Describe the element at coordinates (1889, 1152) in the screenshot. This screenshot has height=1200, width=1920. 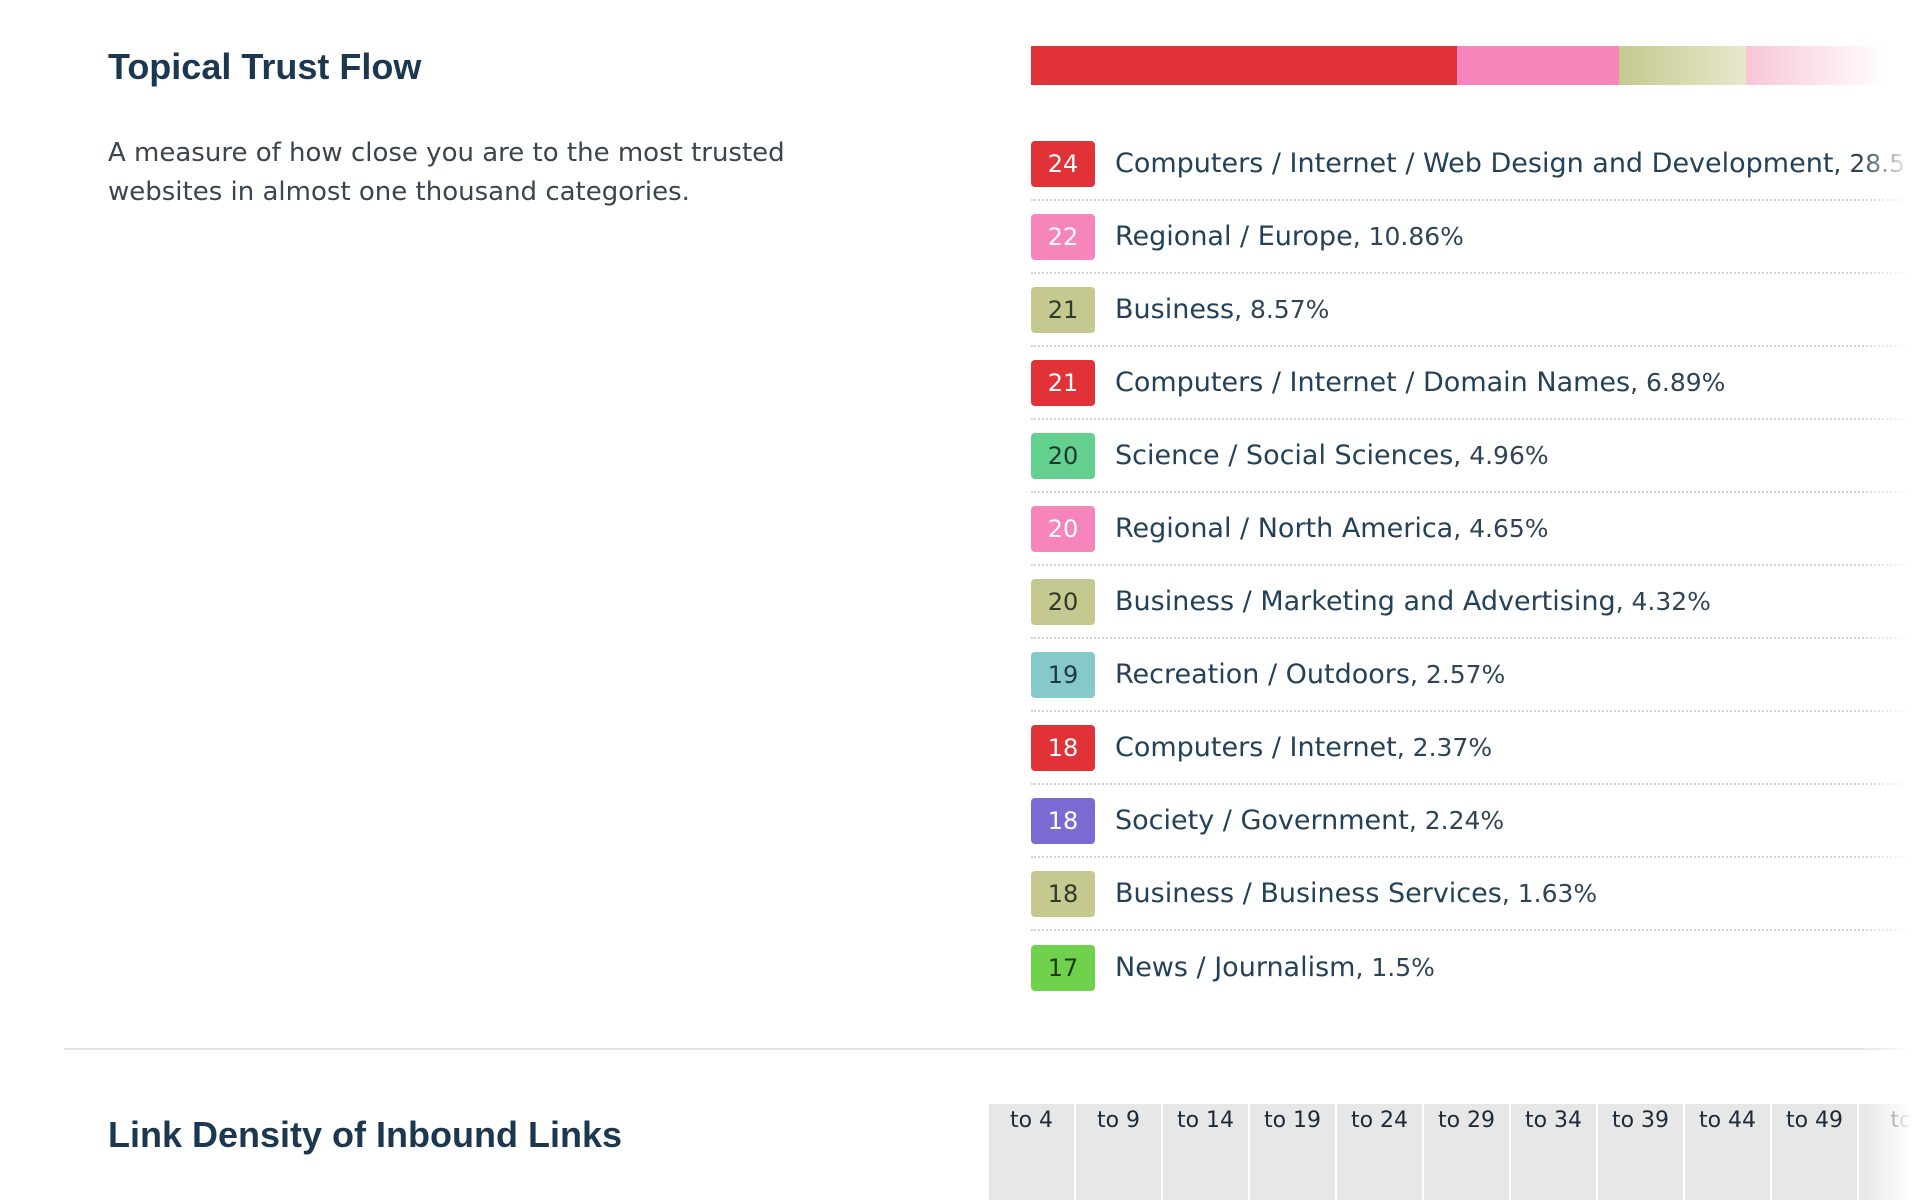
I see `density-column: to` at that location.